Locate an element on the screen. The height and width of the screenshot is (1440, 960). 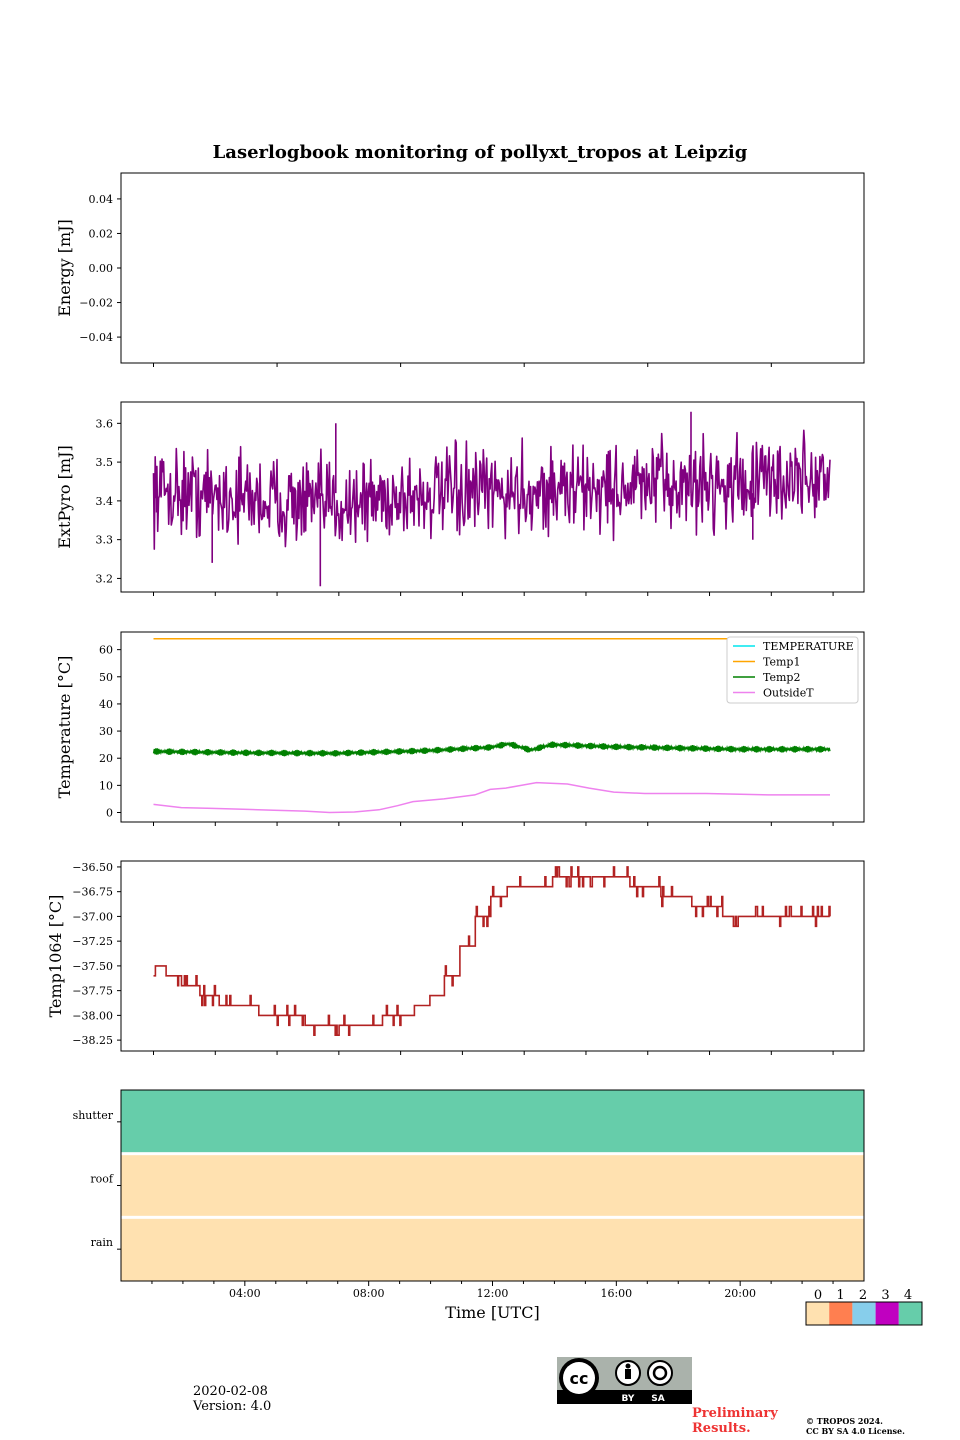
y-tick-label-temperature: 40 is located at coordinates (106, 704).